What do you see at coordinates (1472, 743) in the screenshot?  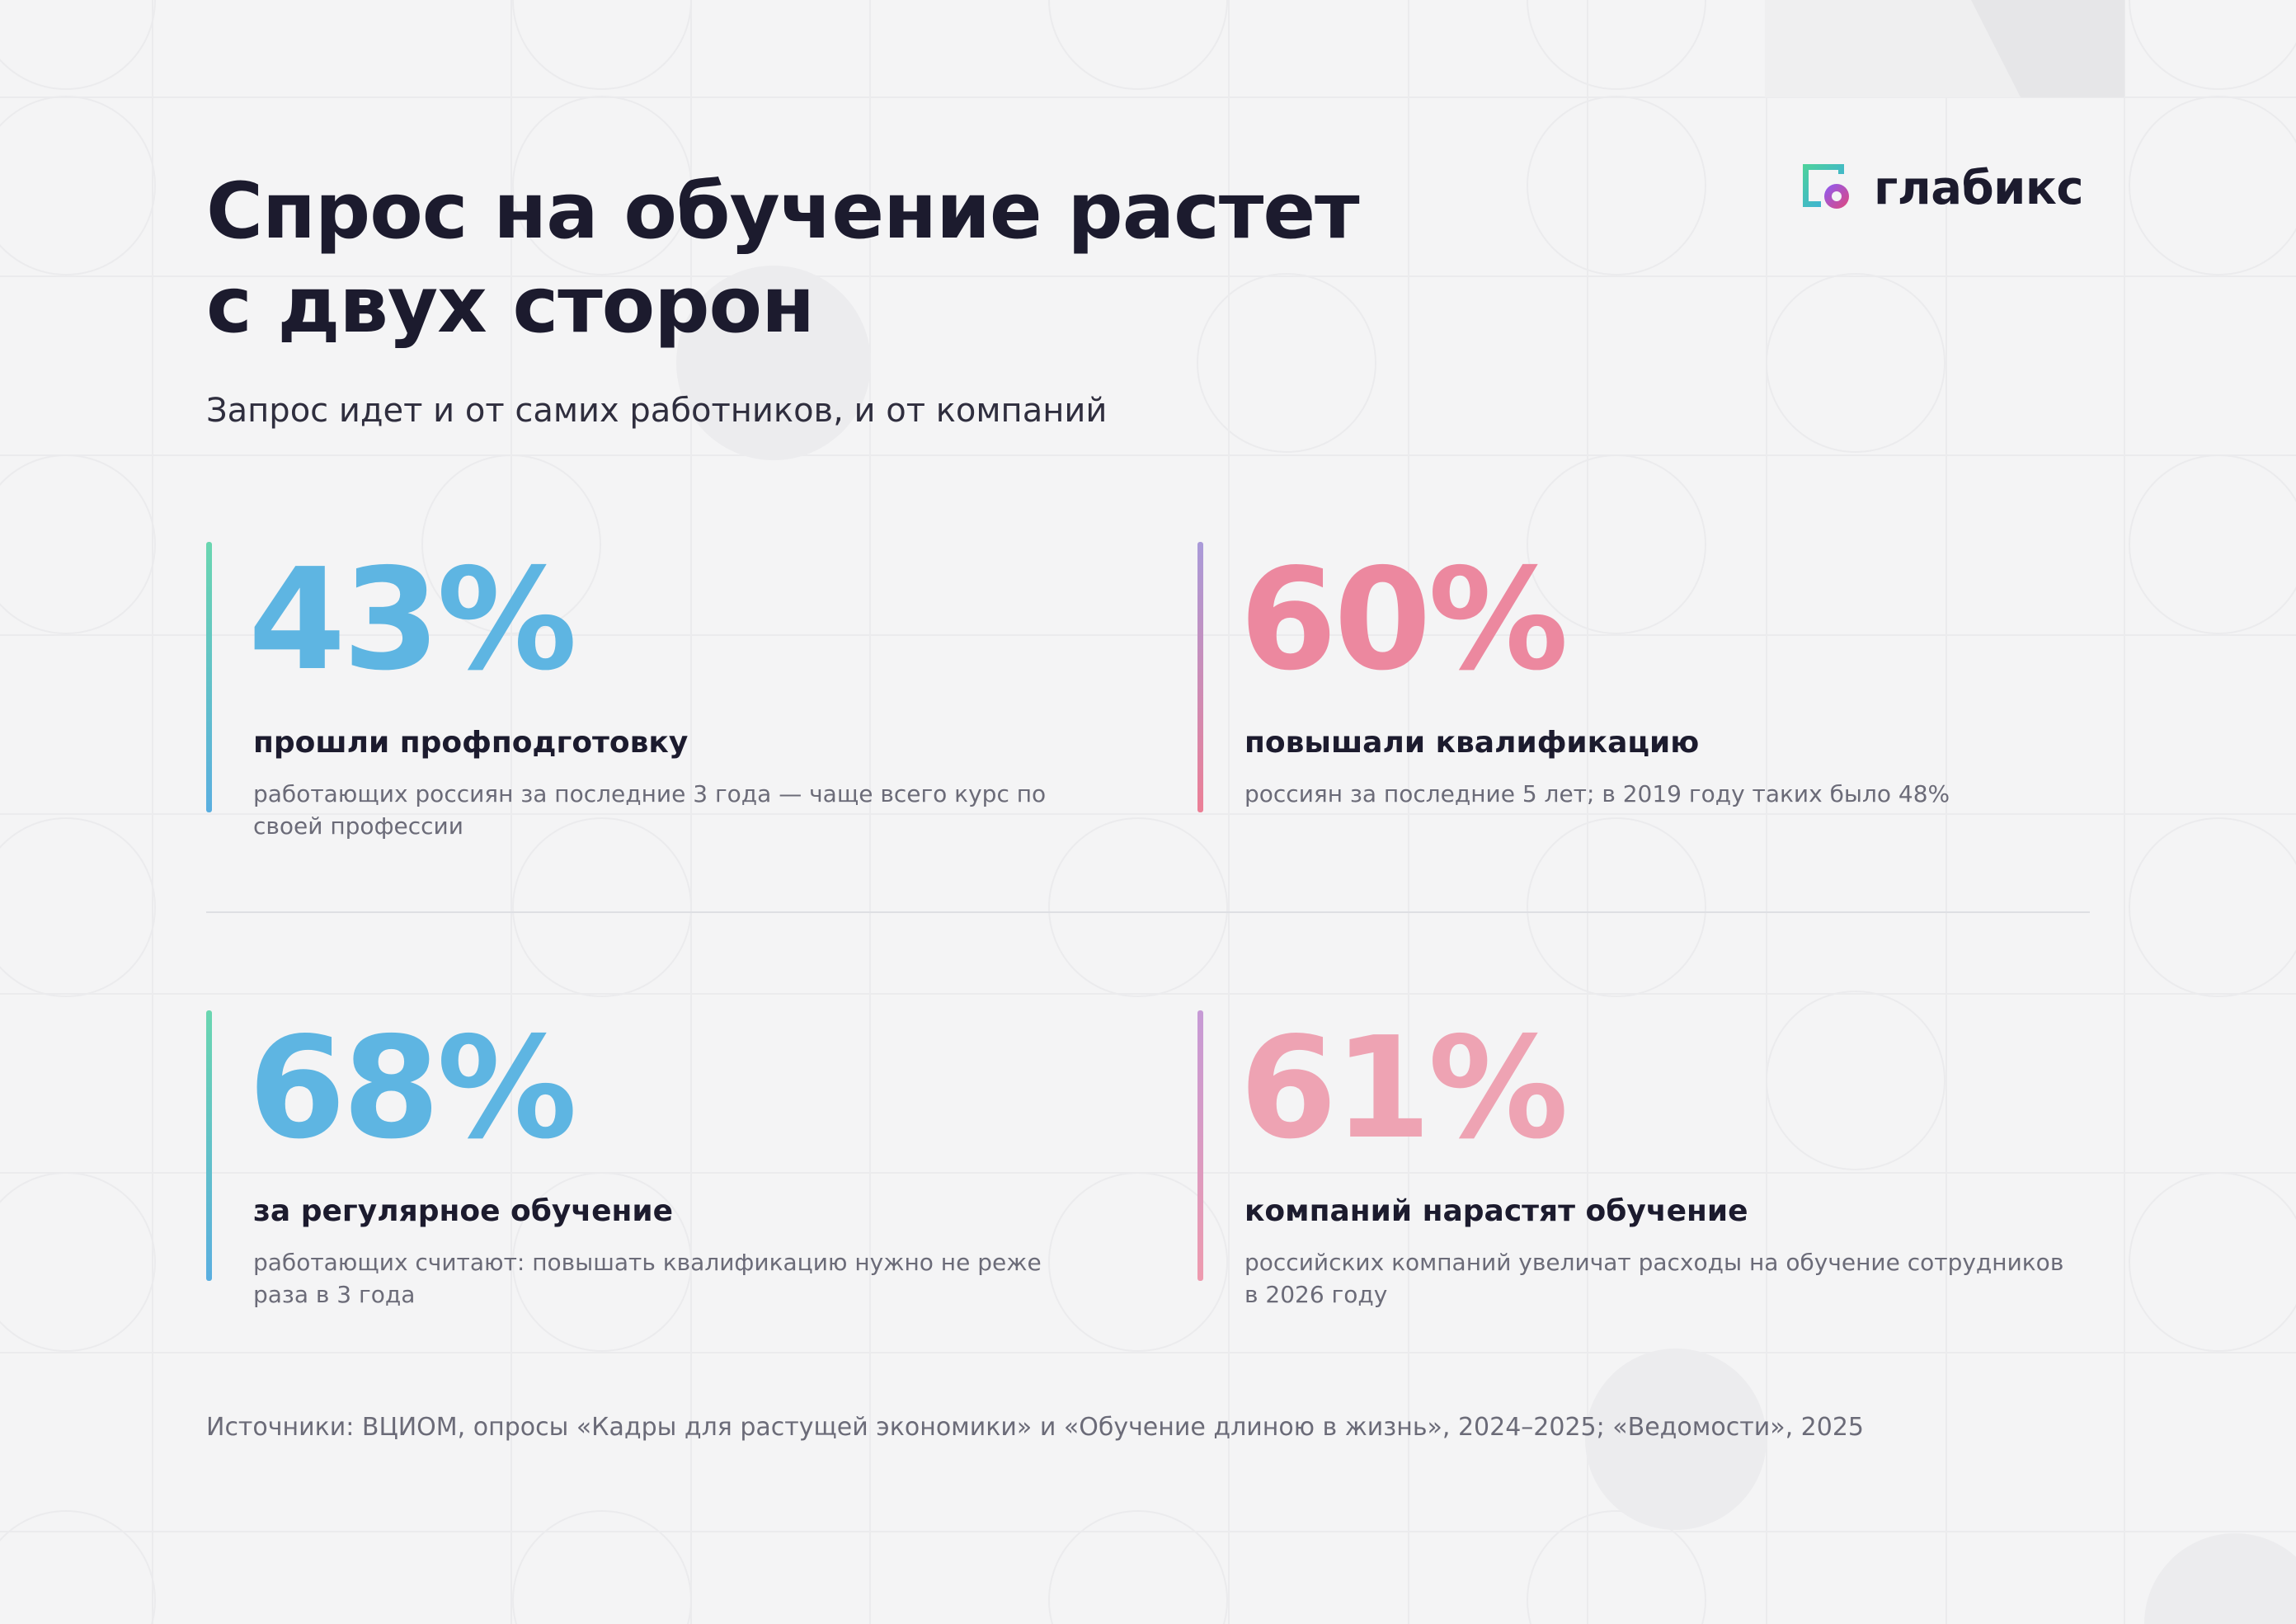 I see `stat-label: повышали квалификацию` at bounding box center [1472, 743].